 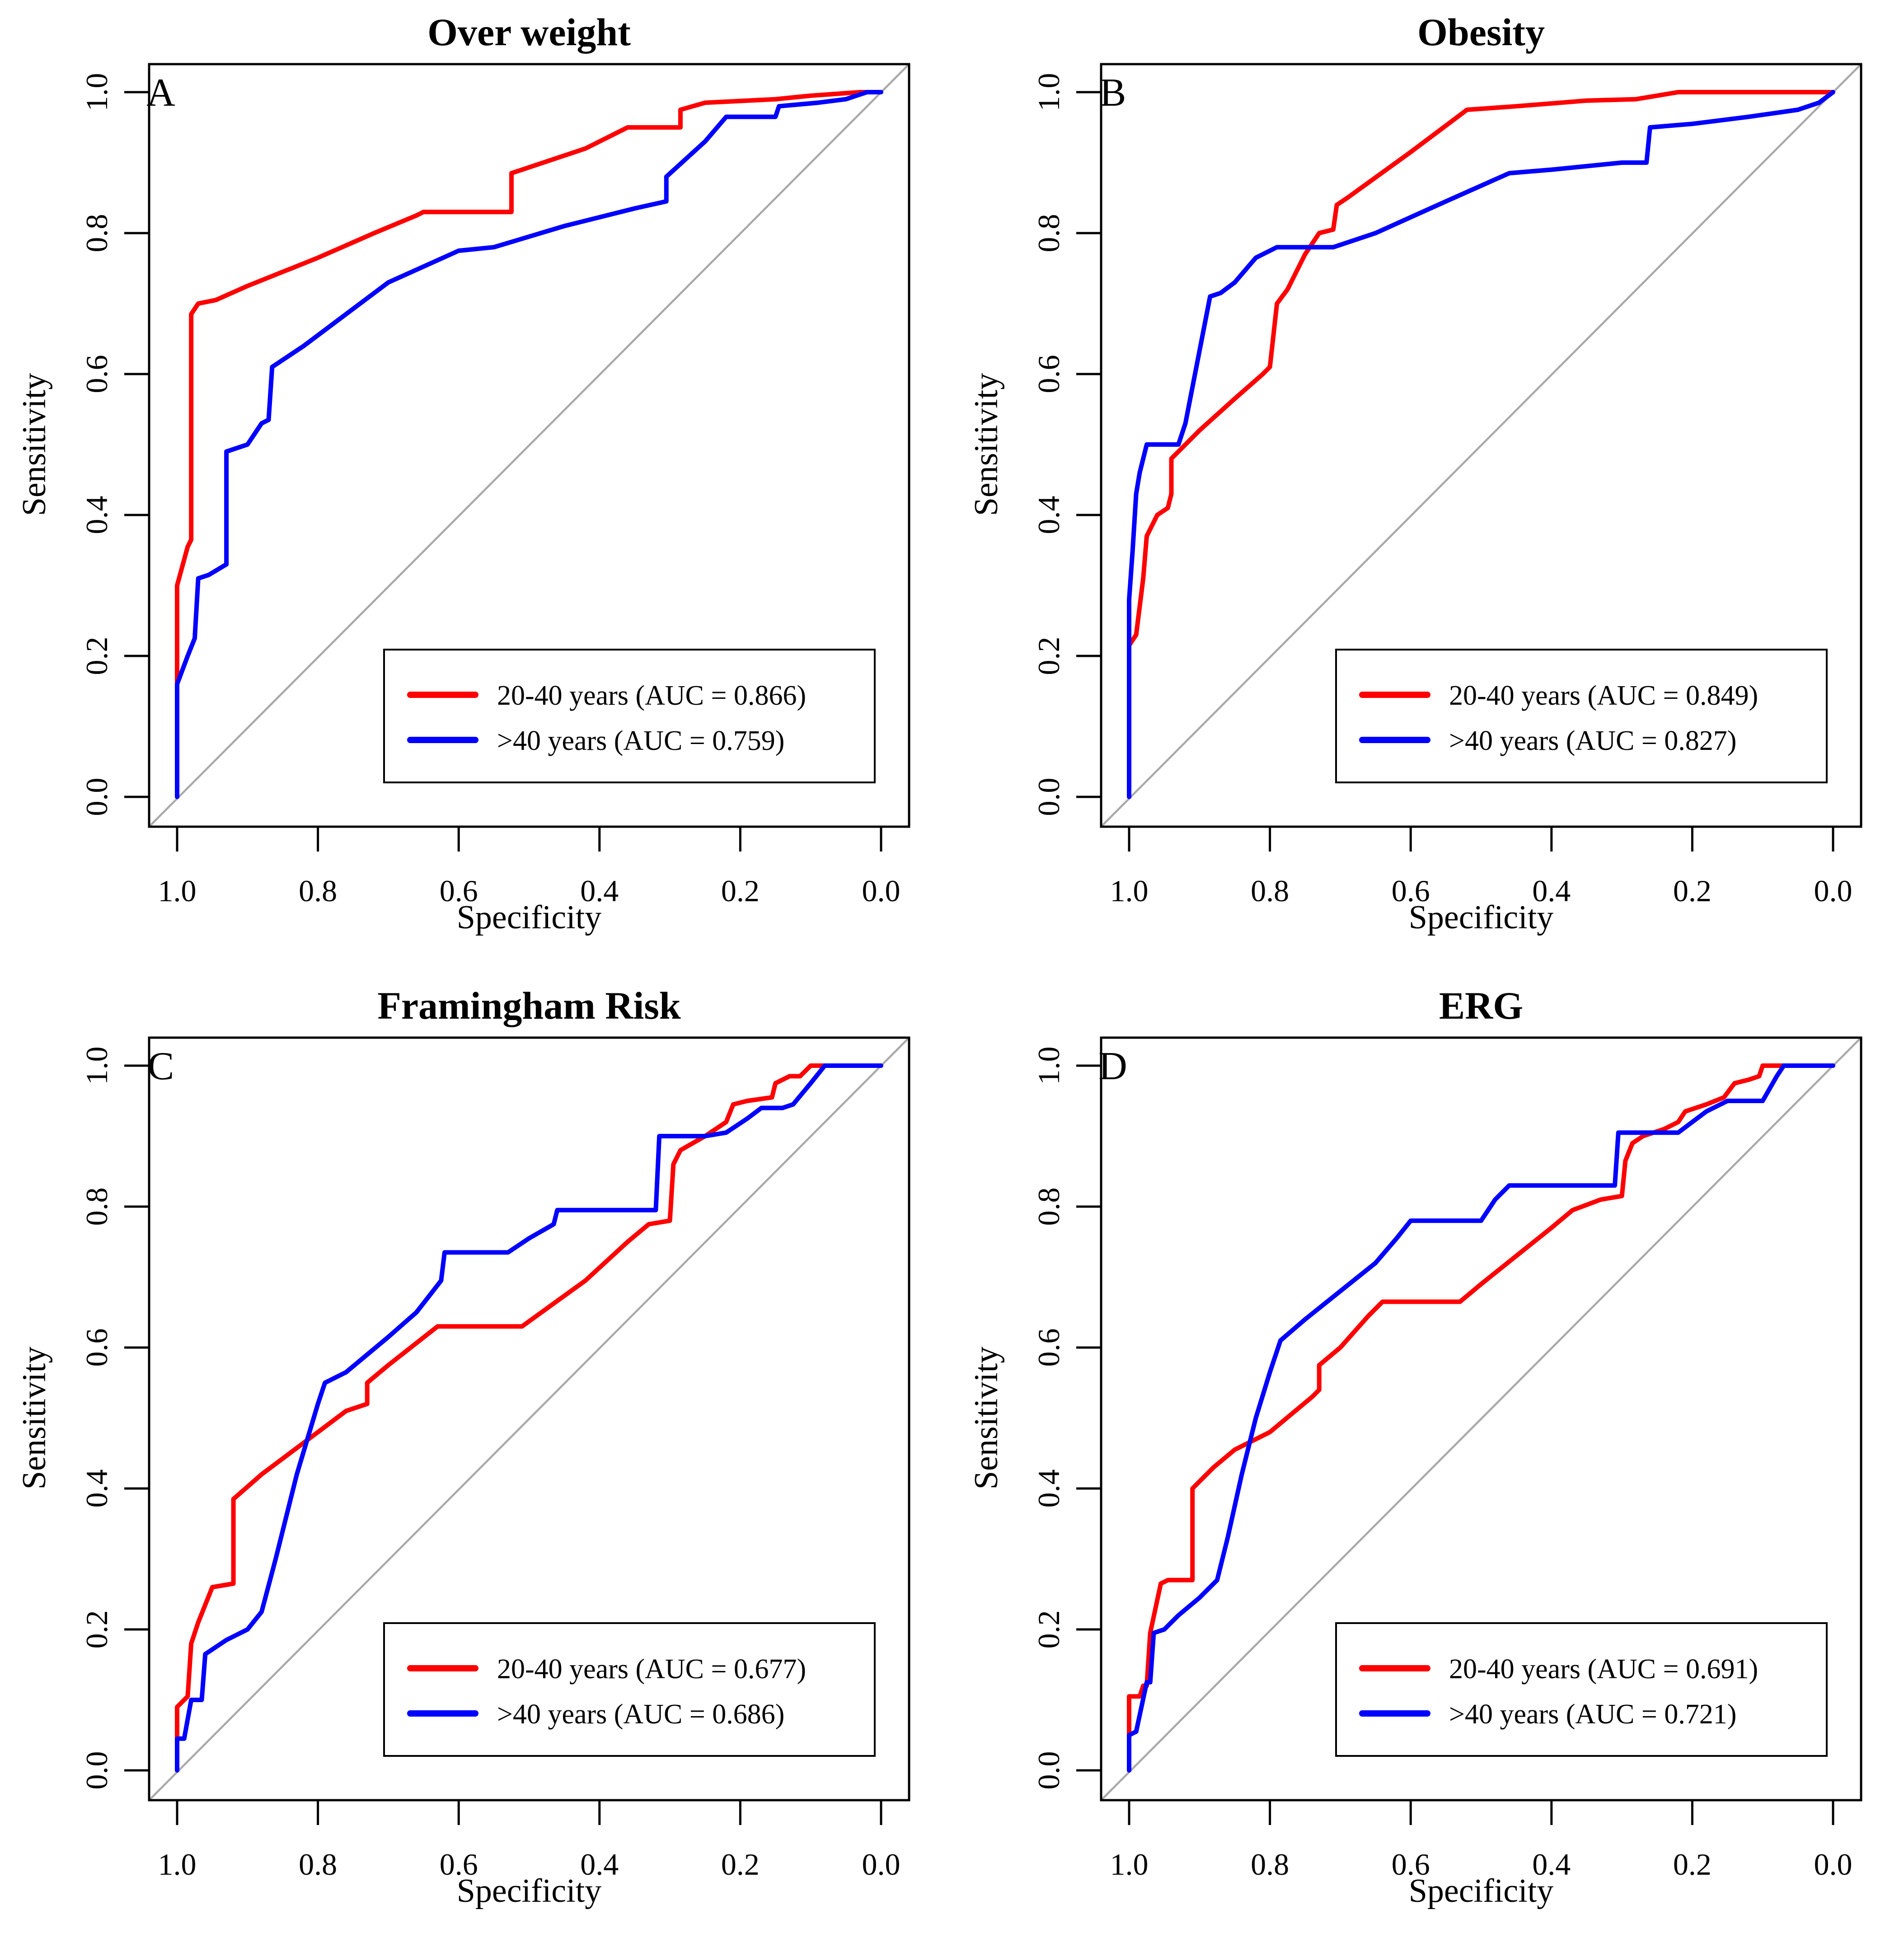 I want to click on panel-letter: A, so click(x=161, y=93).